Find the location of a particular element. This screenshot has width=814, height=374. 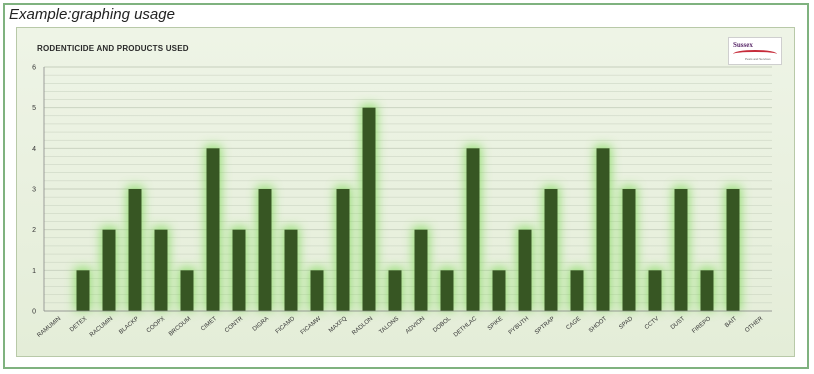

x-tick-label: SPTRAP is located at coordinates (545, 326).